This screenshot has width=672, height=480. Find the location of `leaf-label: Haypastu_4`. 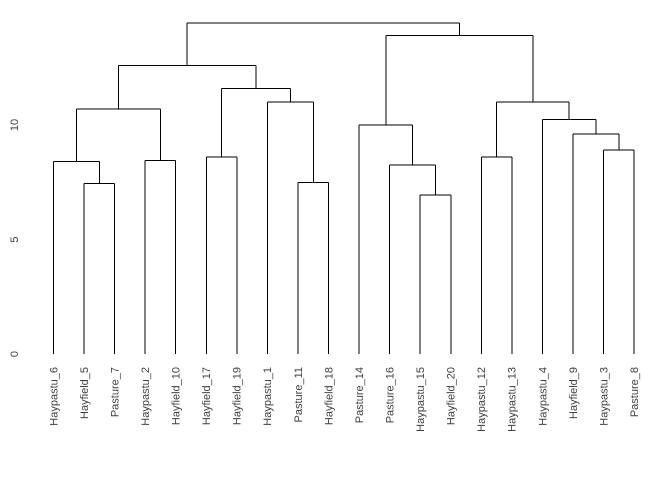

leaf-label: Haypastu_4 is located at coordinates (543, 396).